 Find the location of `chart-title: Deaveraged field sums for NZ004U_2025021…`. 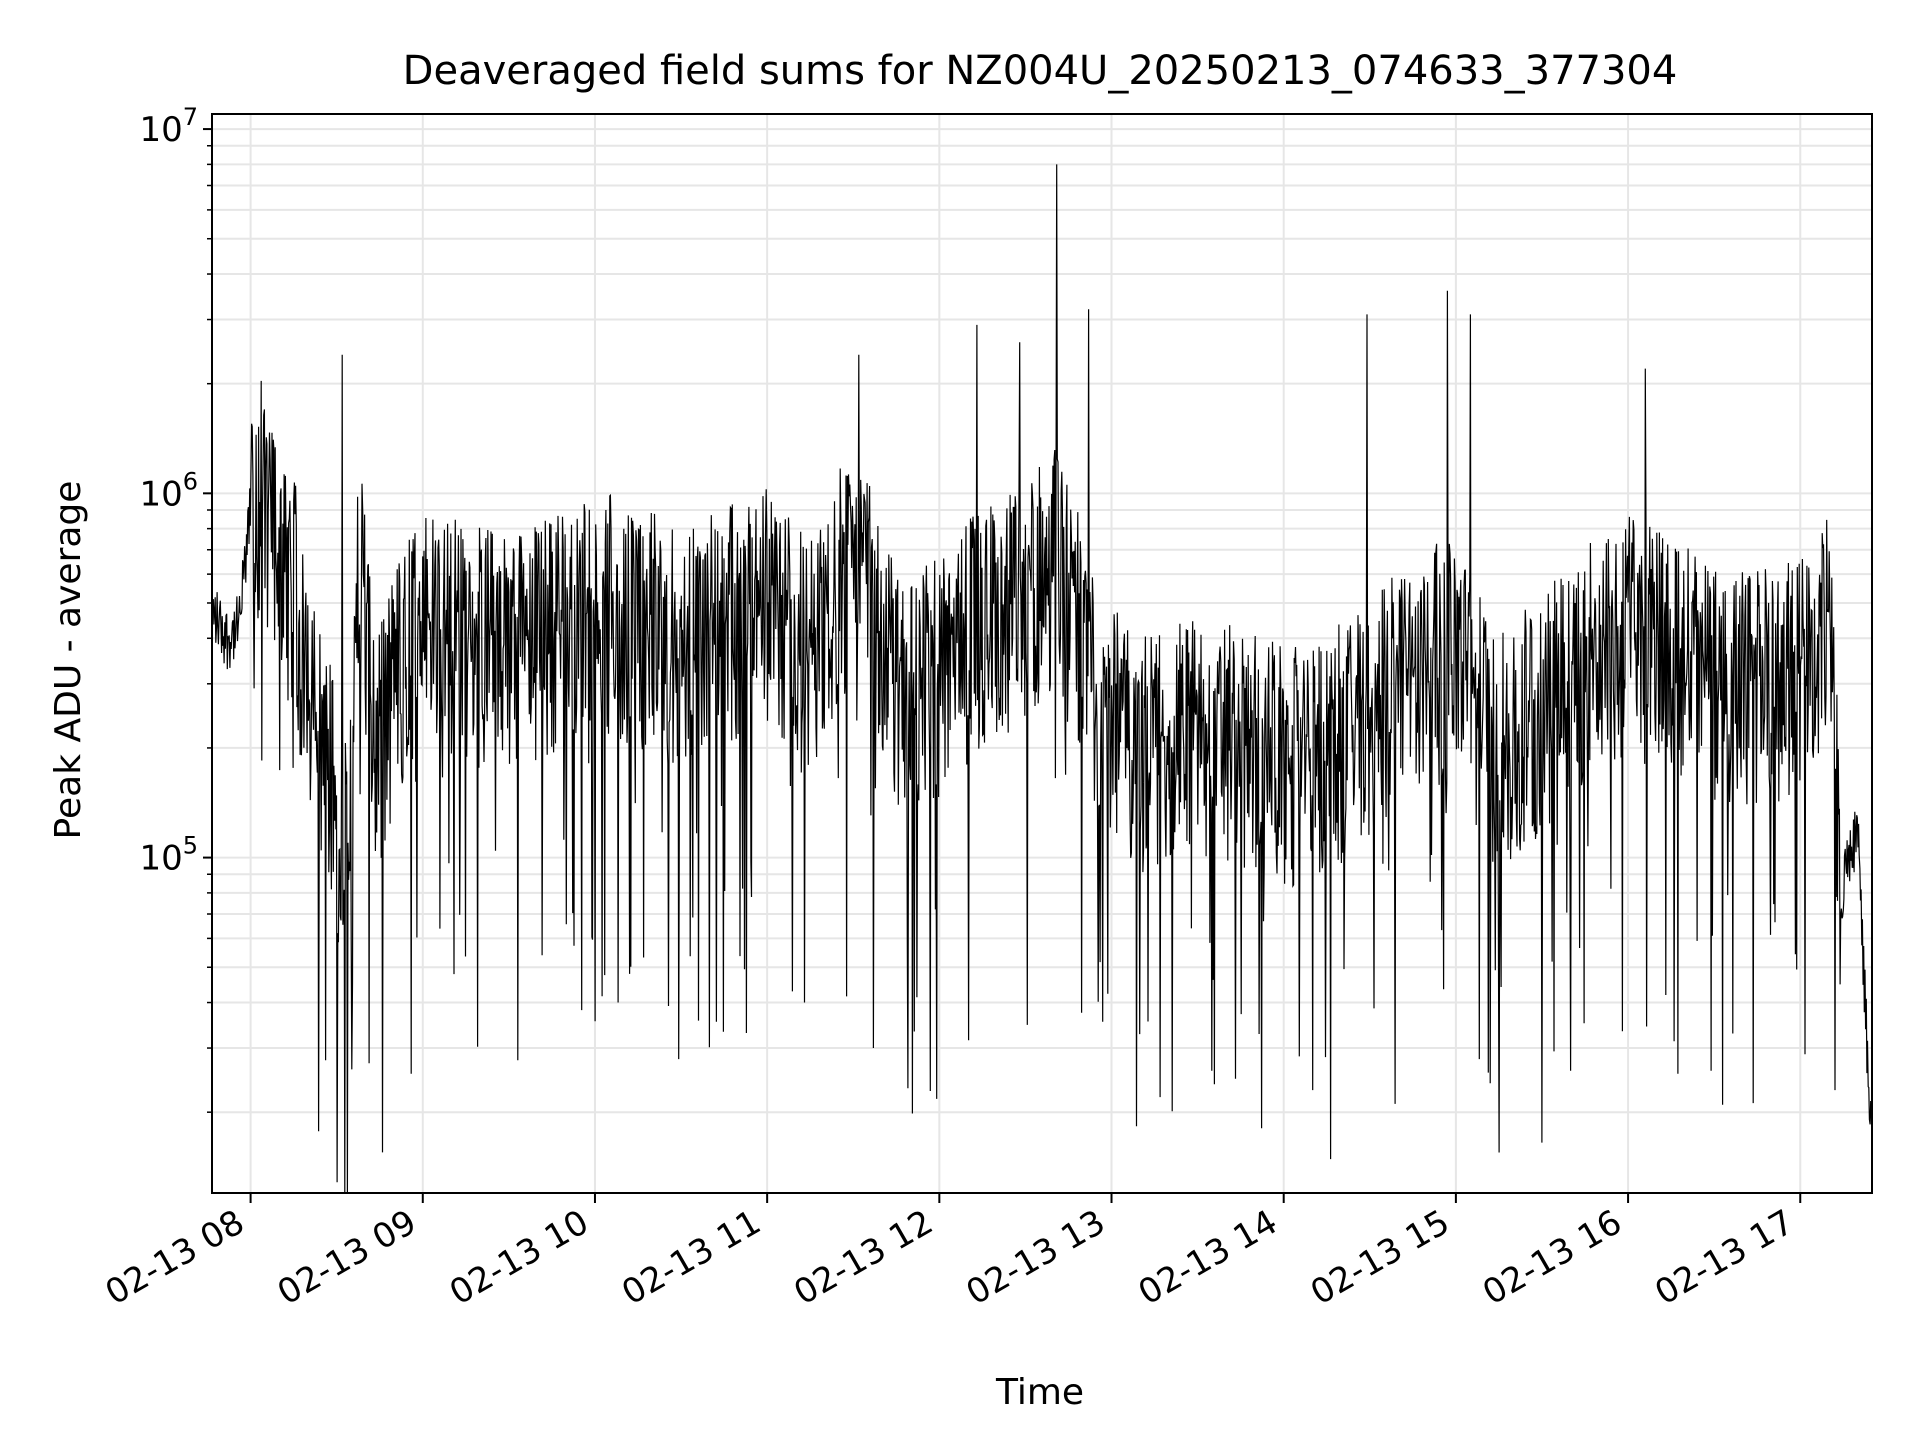

chart-title: Deaveraged field sums for NZ004U_2025021… is located at coordinates (1040, 71).